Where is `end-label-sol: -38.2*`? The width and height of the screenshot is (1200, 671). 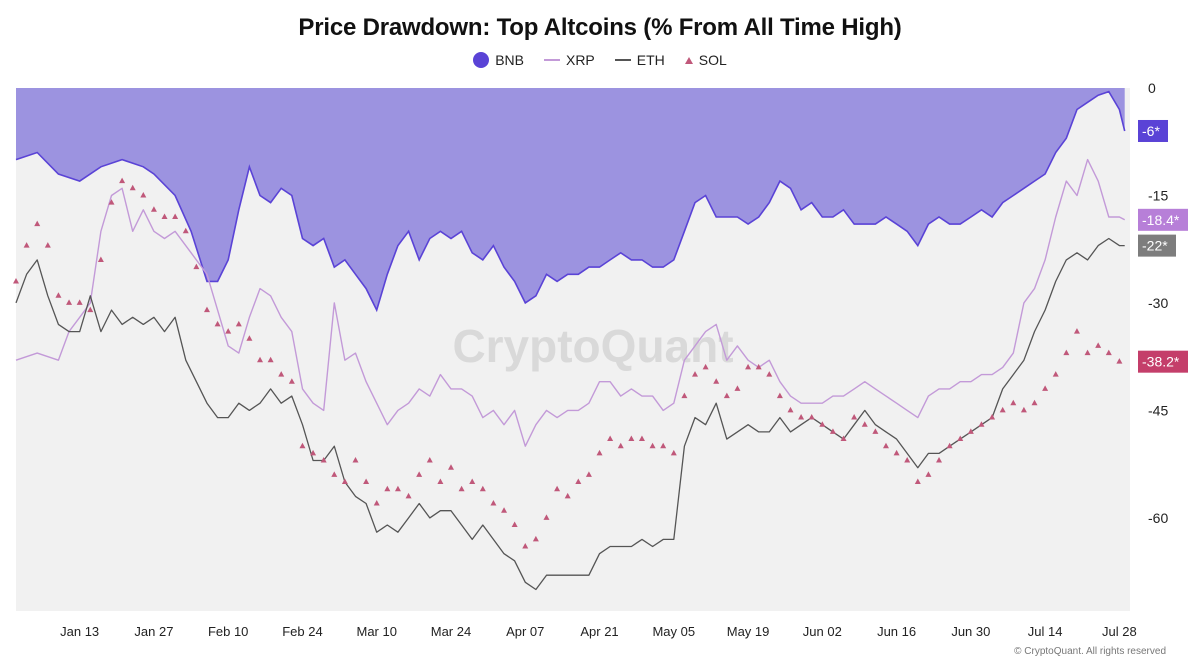
end-label-sol: -38.2* is located at coordinates (1161, 362).